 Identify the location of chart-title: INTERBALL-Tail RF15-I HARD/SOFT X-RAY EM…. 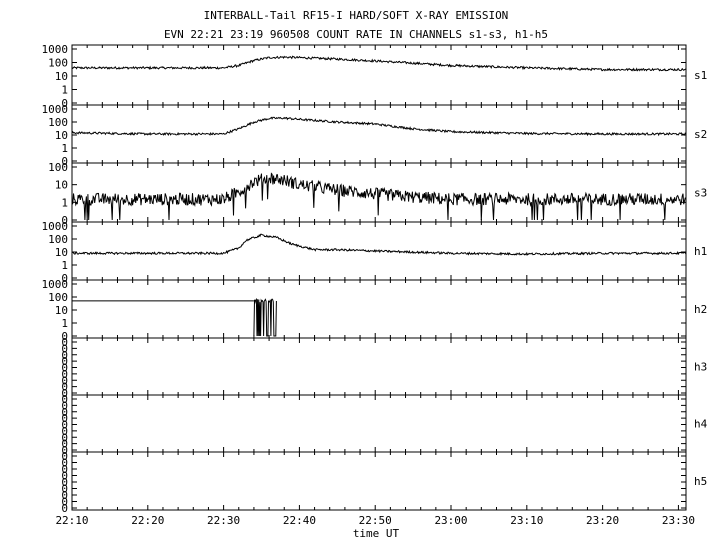
(356, 15).